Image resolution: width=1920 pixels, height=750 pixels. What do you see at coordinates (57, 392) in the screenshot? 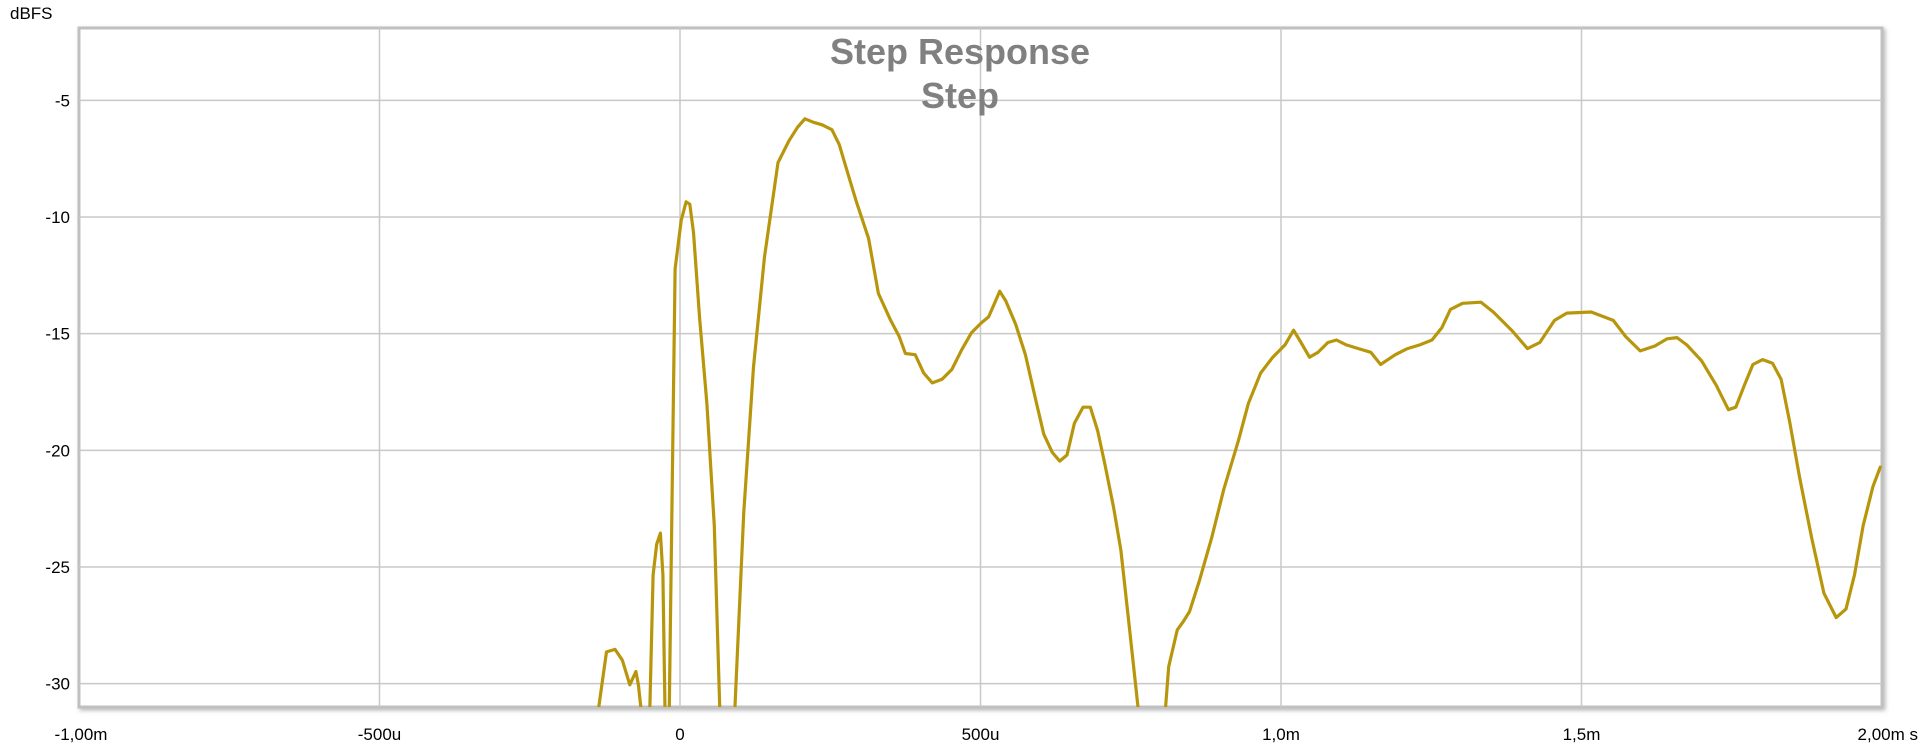
I see `y-axis-ticks: -5 -10 -15 -20 -25 -30` at bounding box center [57, 392].